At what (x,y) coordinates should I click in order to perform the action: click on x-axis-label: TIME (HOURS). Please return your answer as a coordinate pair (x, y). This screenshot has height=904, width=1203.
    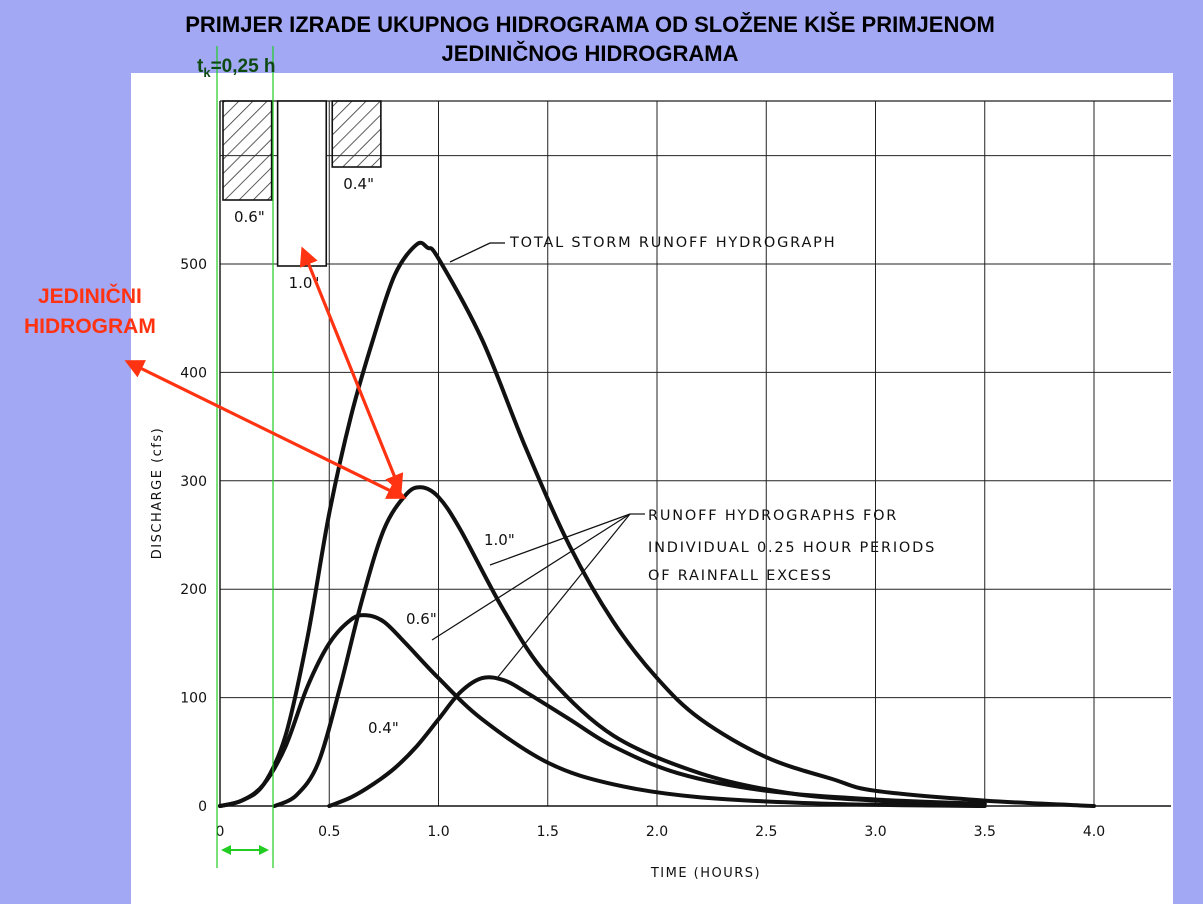
    Looking at the image, I should click on (705, 873).